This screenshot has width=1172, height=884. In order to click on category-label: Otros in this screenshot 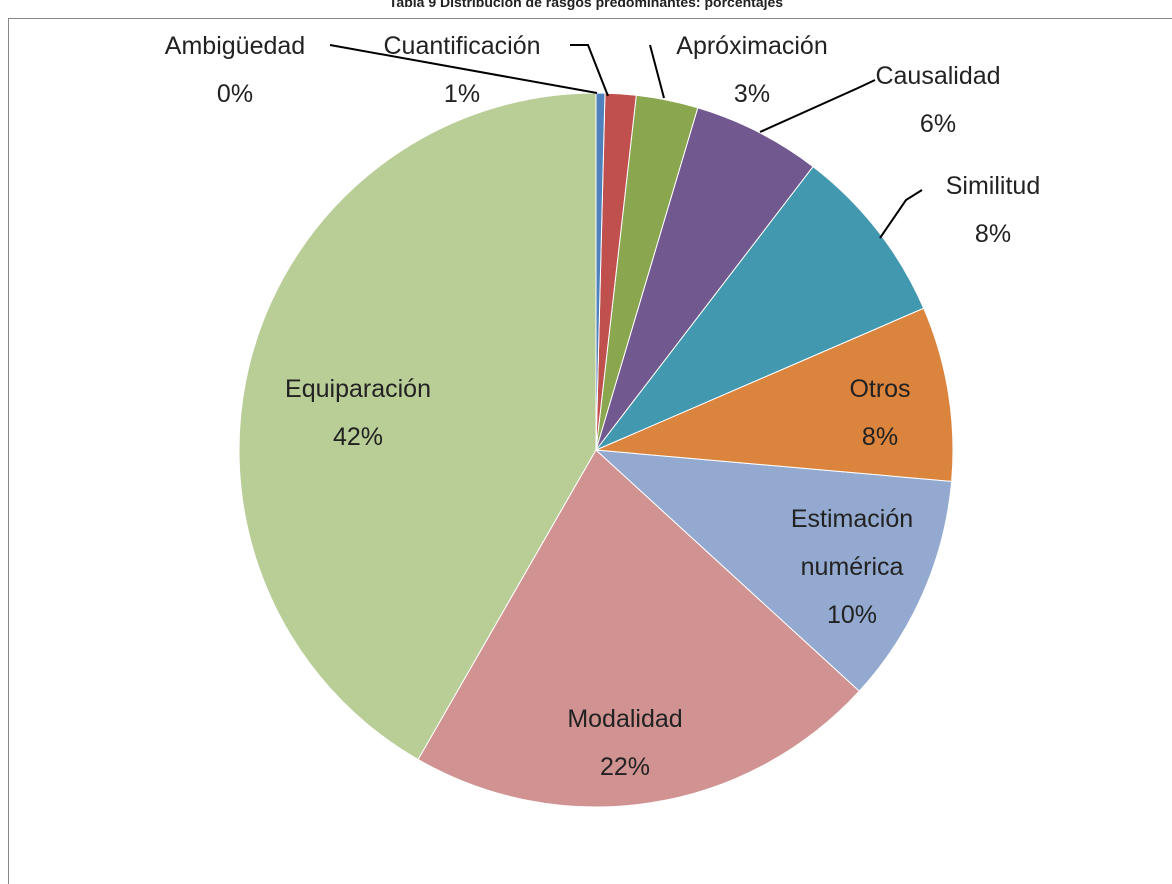, I will do `click(880, 389)`.